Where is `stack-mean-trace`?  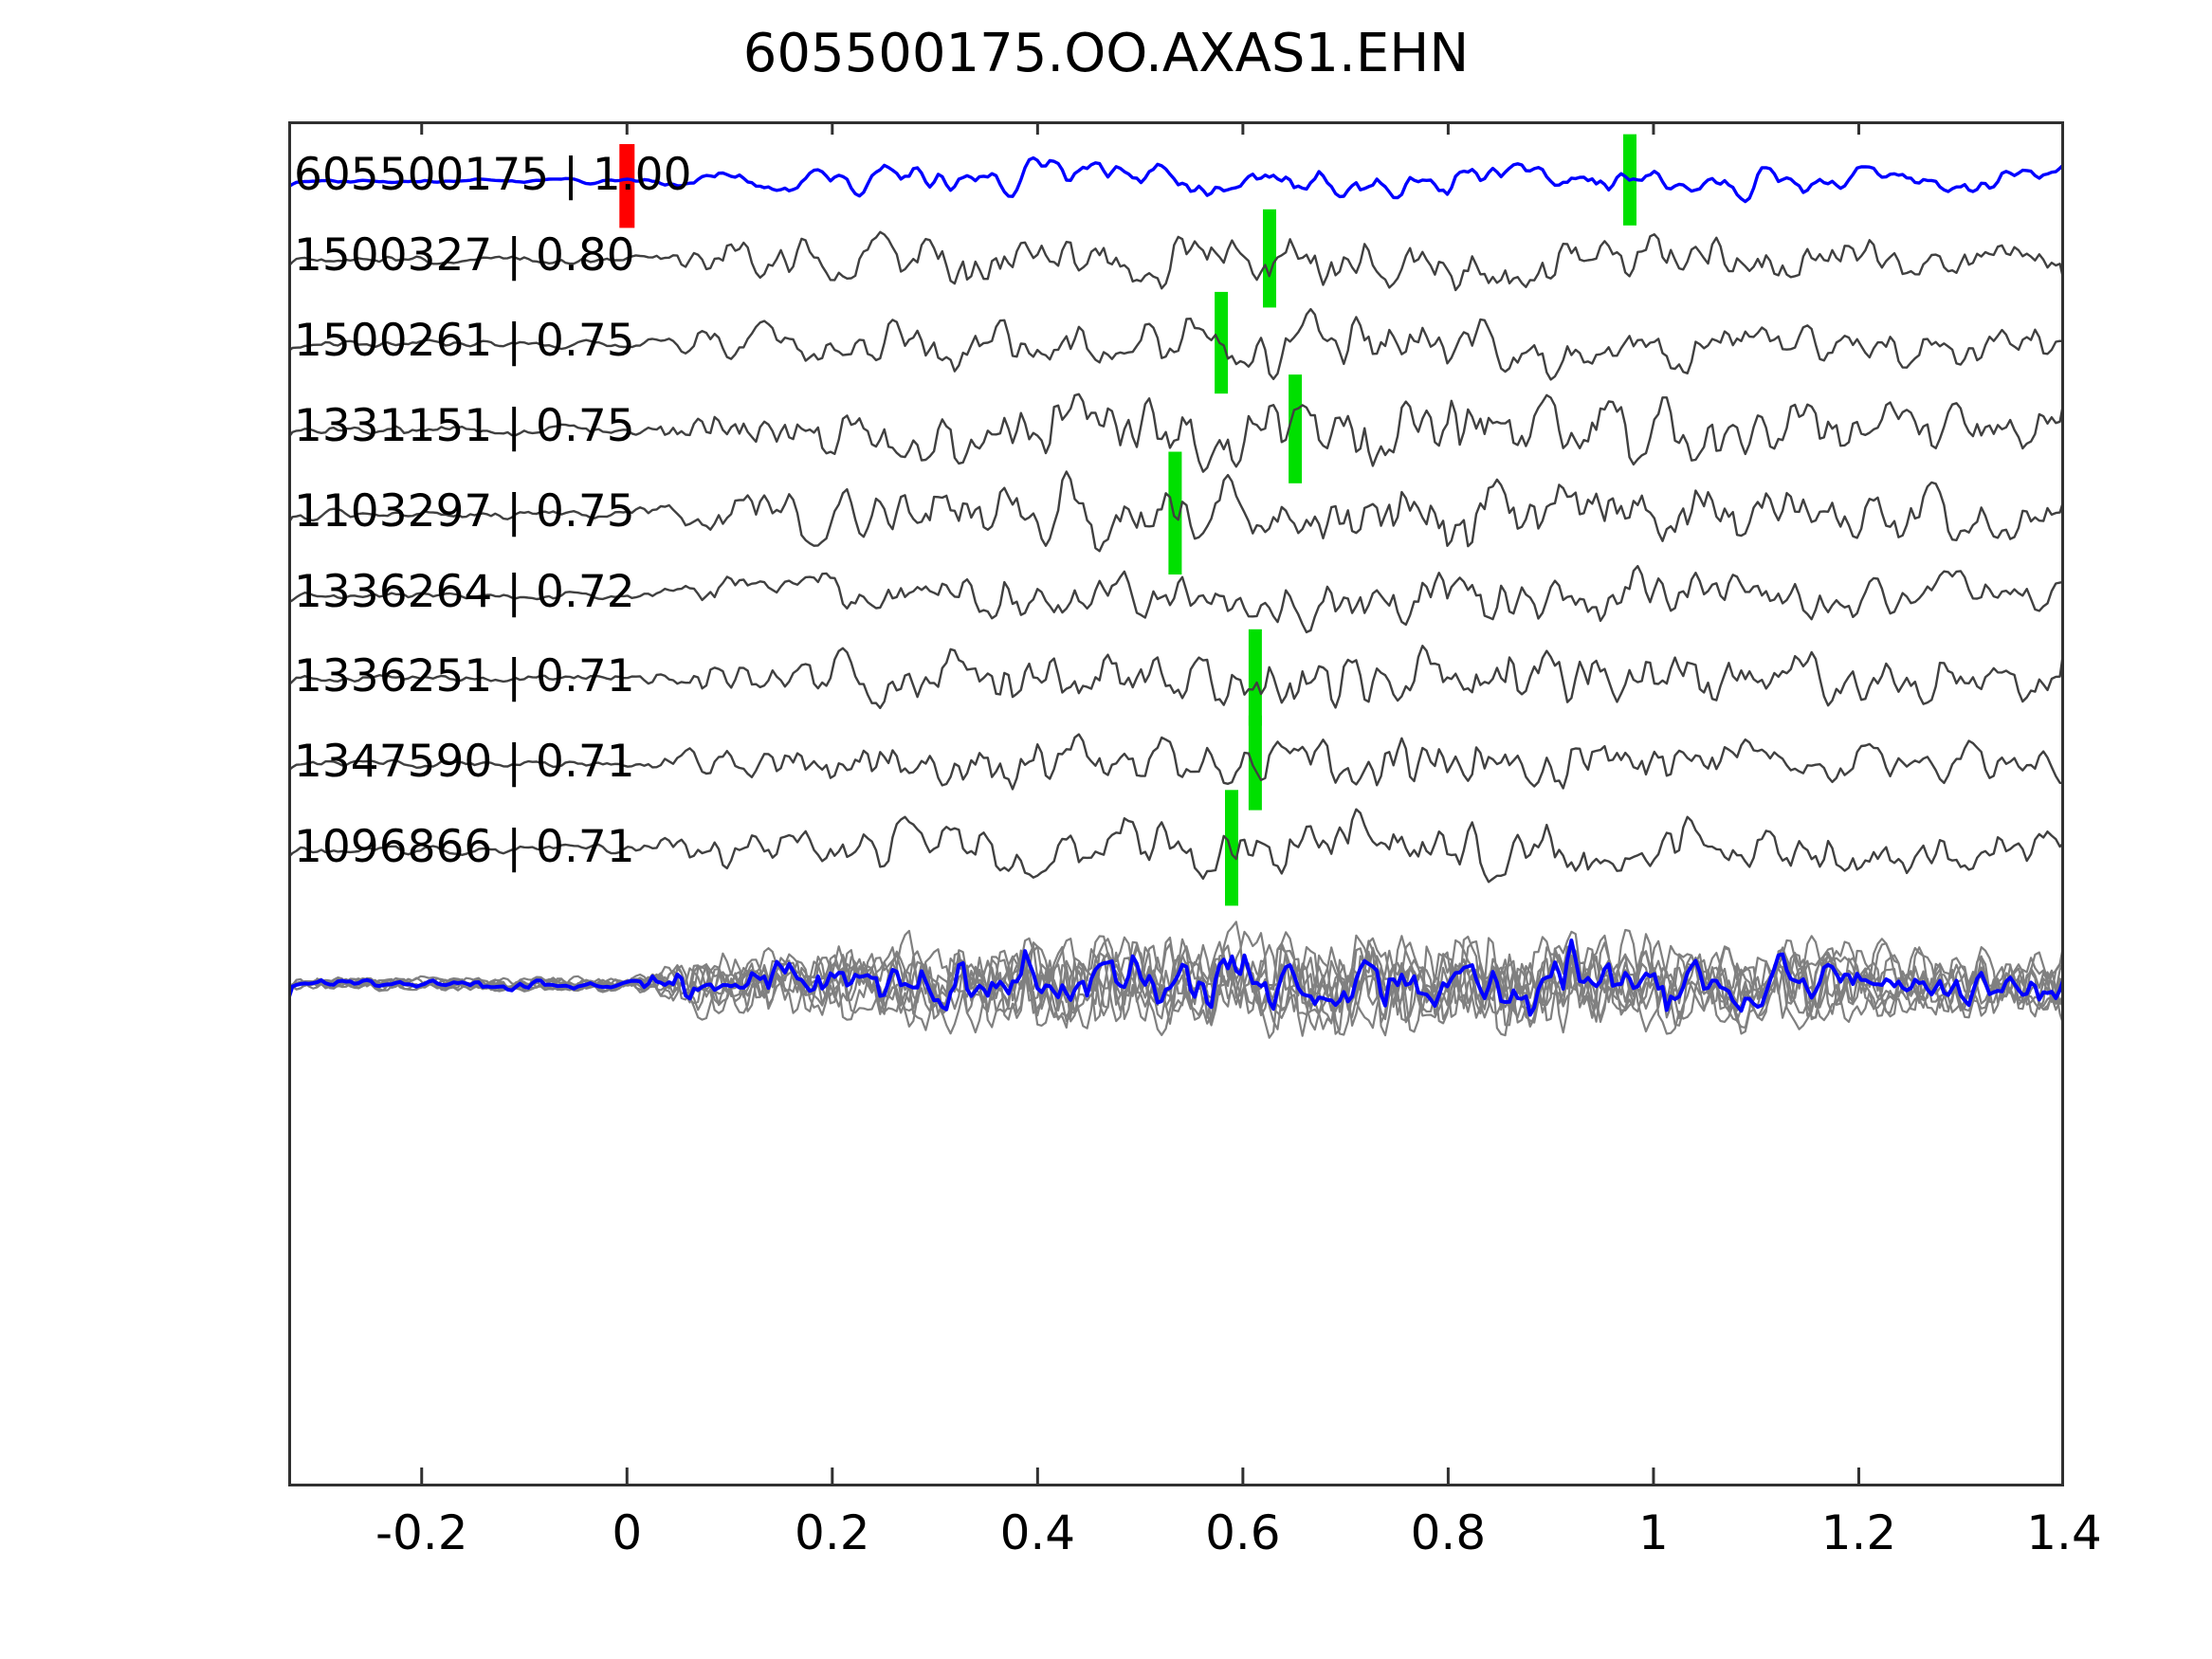
stack-mean-trace is located at coordinates (1176, 978).